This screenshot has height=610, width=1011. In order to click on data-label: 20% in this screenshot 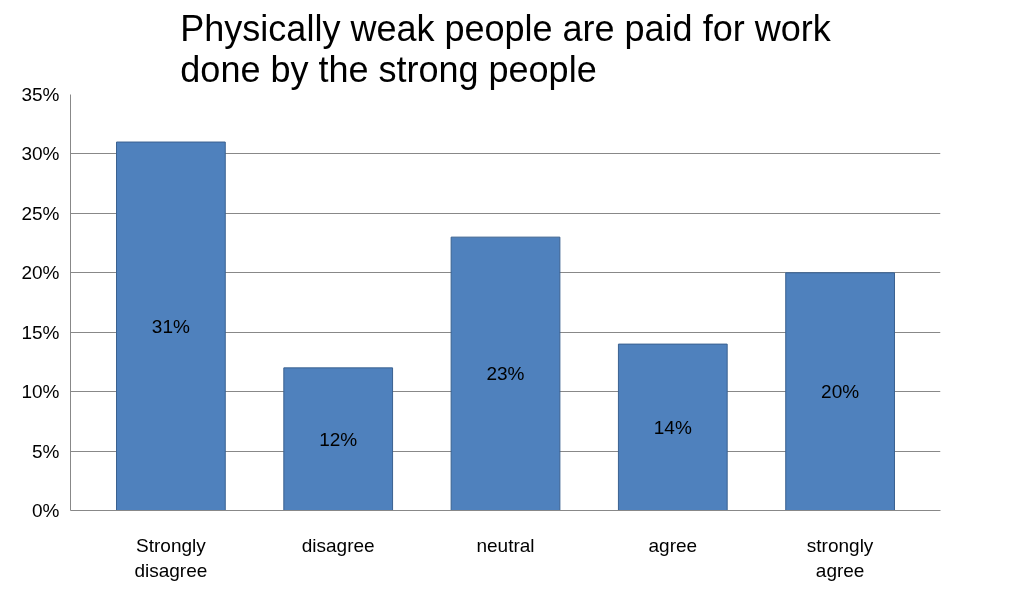, I will do `click(840, 392)`.